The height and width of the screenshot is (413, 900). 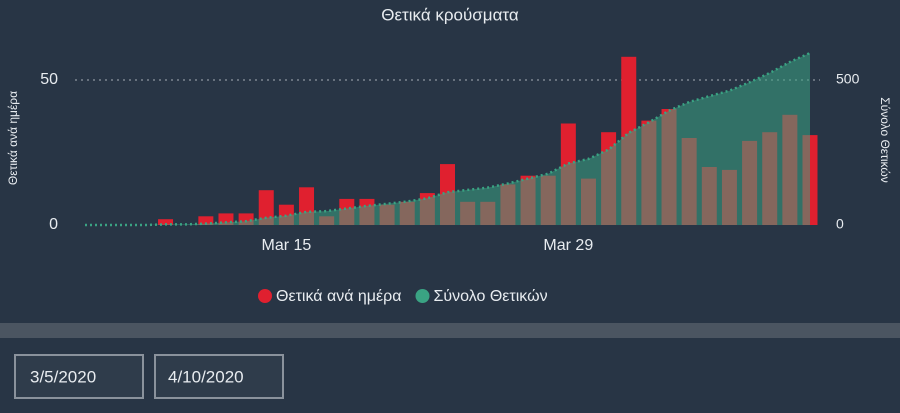 What do you see at coordinates (450, 330) in the screenshot?
I see `divider` at bounding box center [450, 330].